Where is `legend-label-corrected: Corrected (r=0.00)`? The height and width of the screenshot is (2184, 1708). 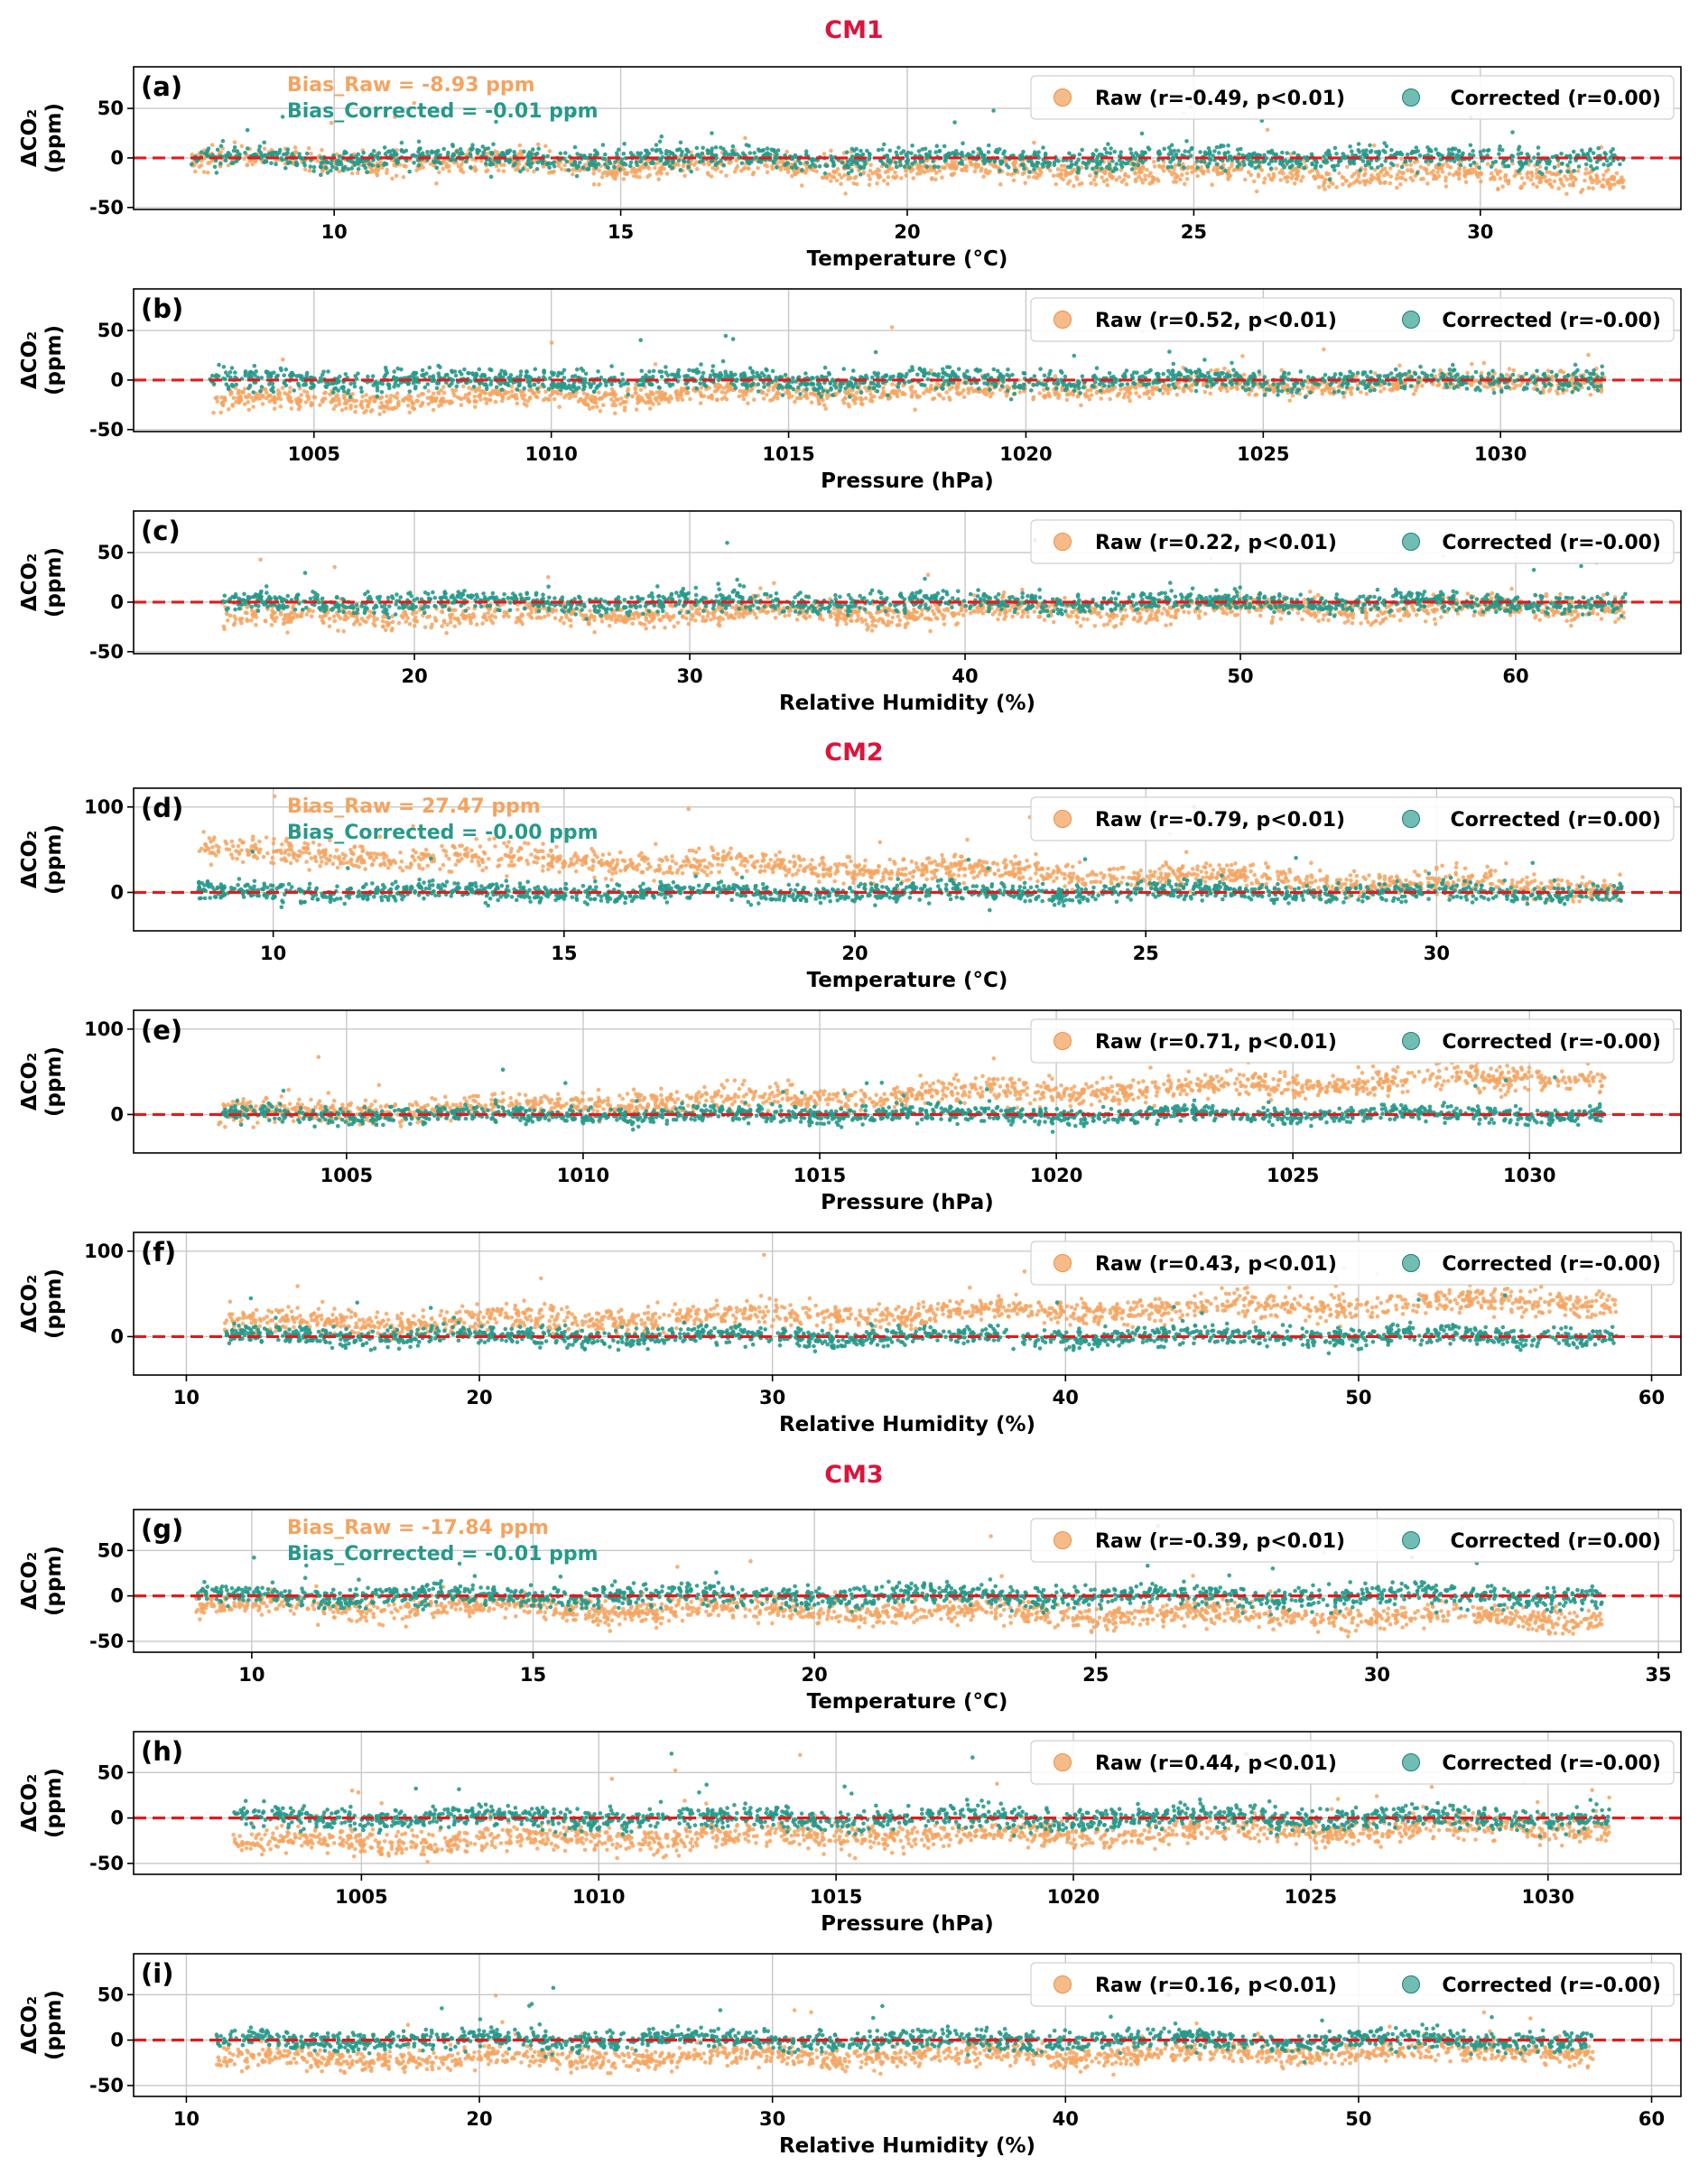
legend-label-corrected: Corrected (r=0.00) is located at coordinates (1556, 99).